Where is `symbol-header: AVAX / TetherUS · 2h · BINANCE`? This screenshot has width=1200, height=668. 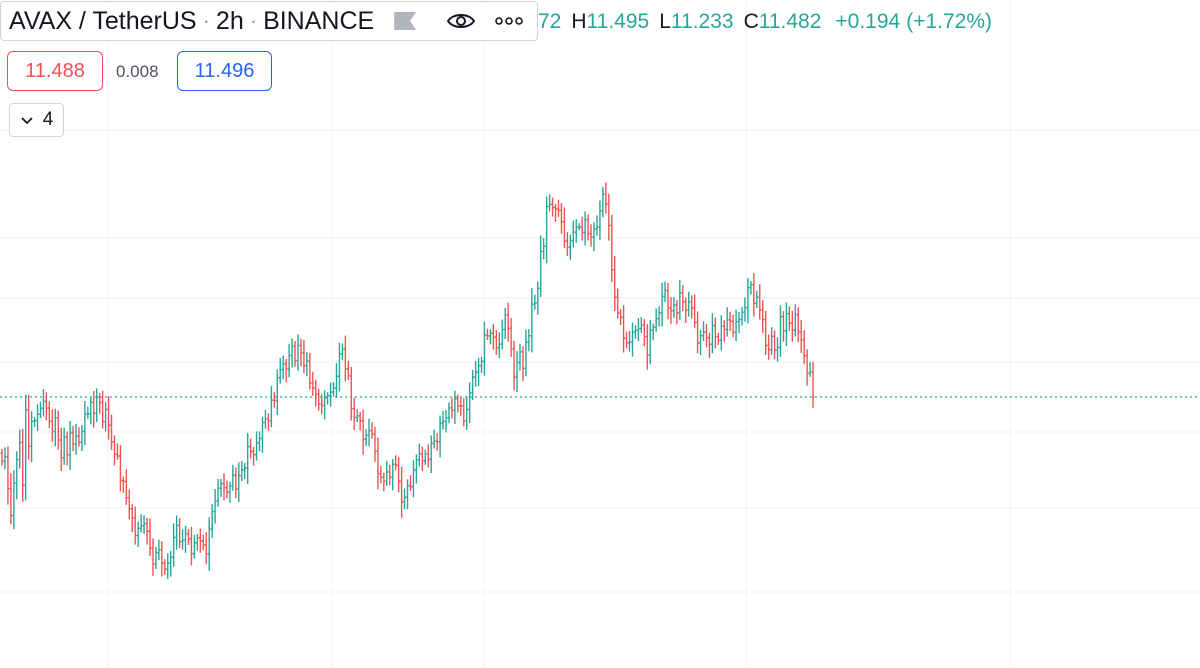 symbol-header: AVAX / TetherUS · 2h · BINANCE is located at coordinates (269, 21).